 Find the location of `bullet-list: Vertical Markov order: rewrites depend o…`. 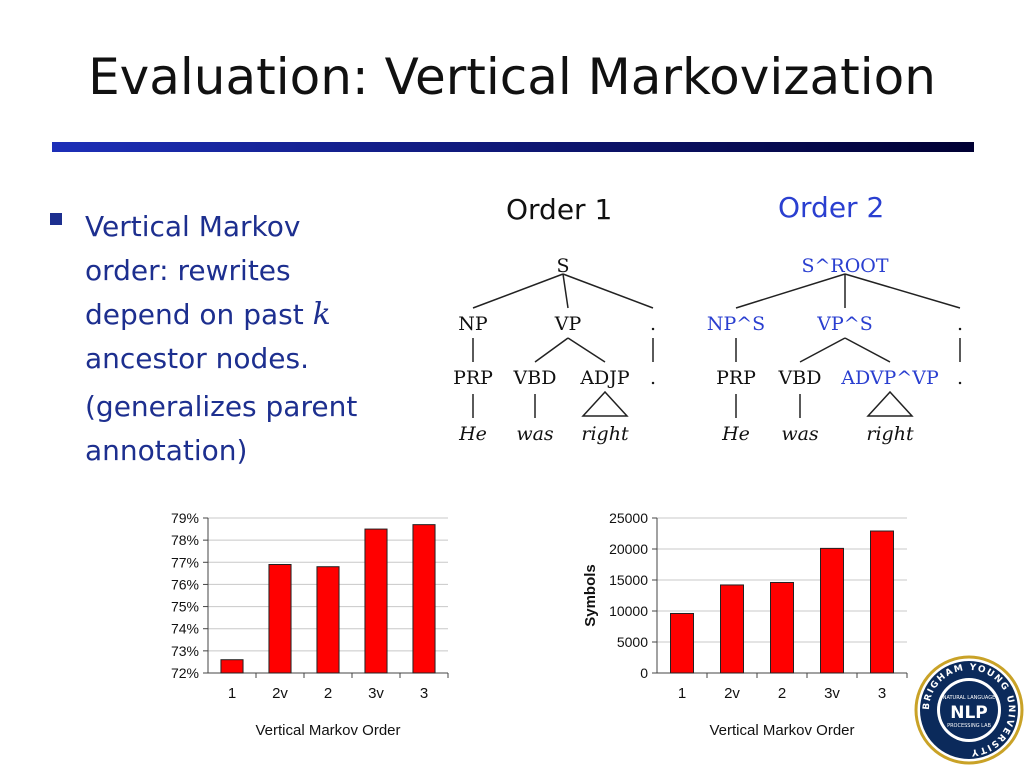

bullet-list: Vertical Markov order: rewrites depend o… is located at coordinates (230, 339).